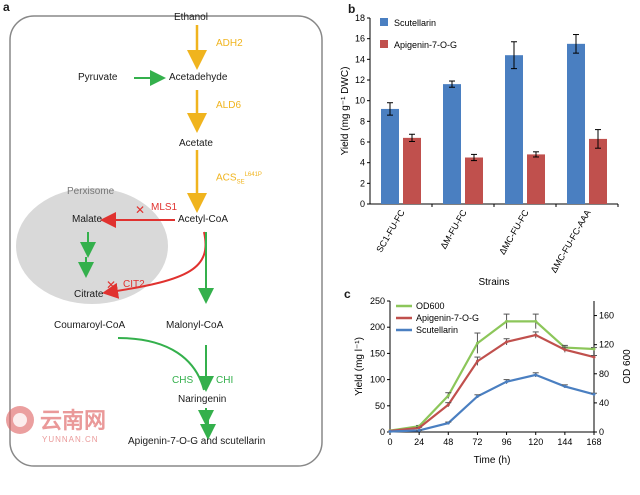 The width and height of the screenshot is (640, 495). I want to click on watermark-logo-icon: 云南网 YUNNAN.CN, so click(56, 425).